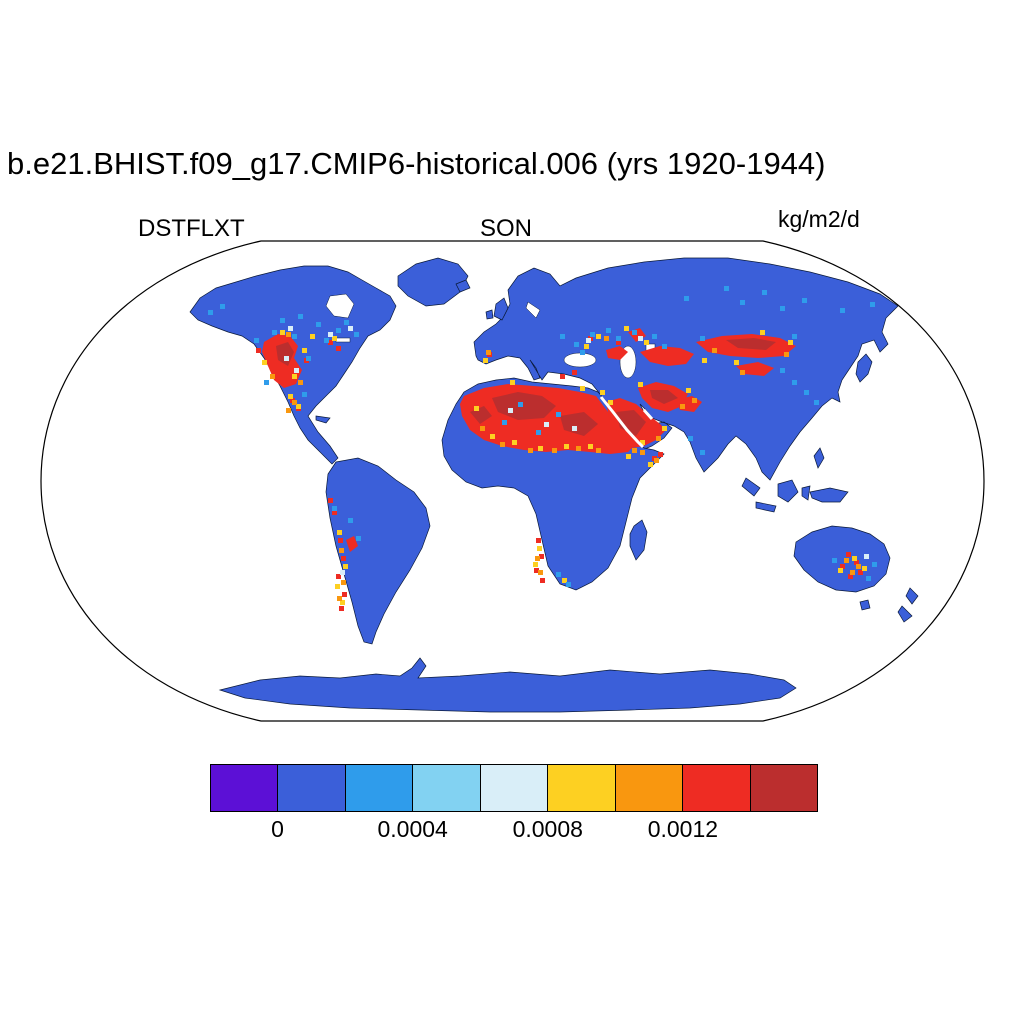 This screenshot has height=1024, width=1024. Describe the element at coordinates (751, 487) in the screenshot. I see `island-sumatra` at that location.